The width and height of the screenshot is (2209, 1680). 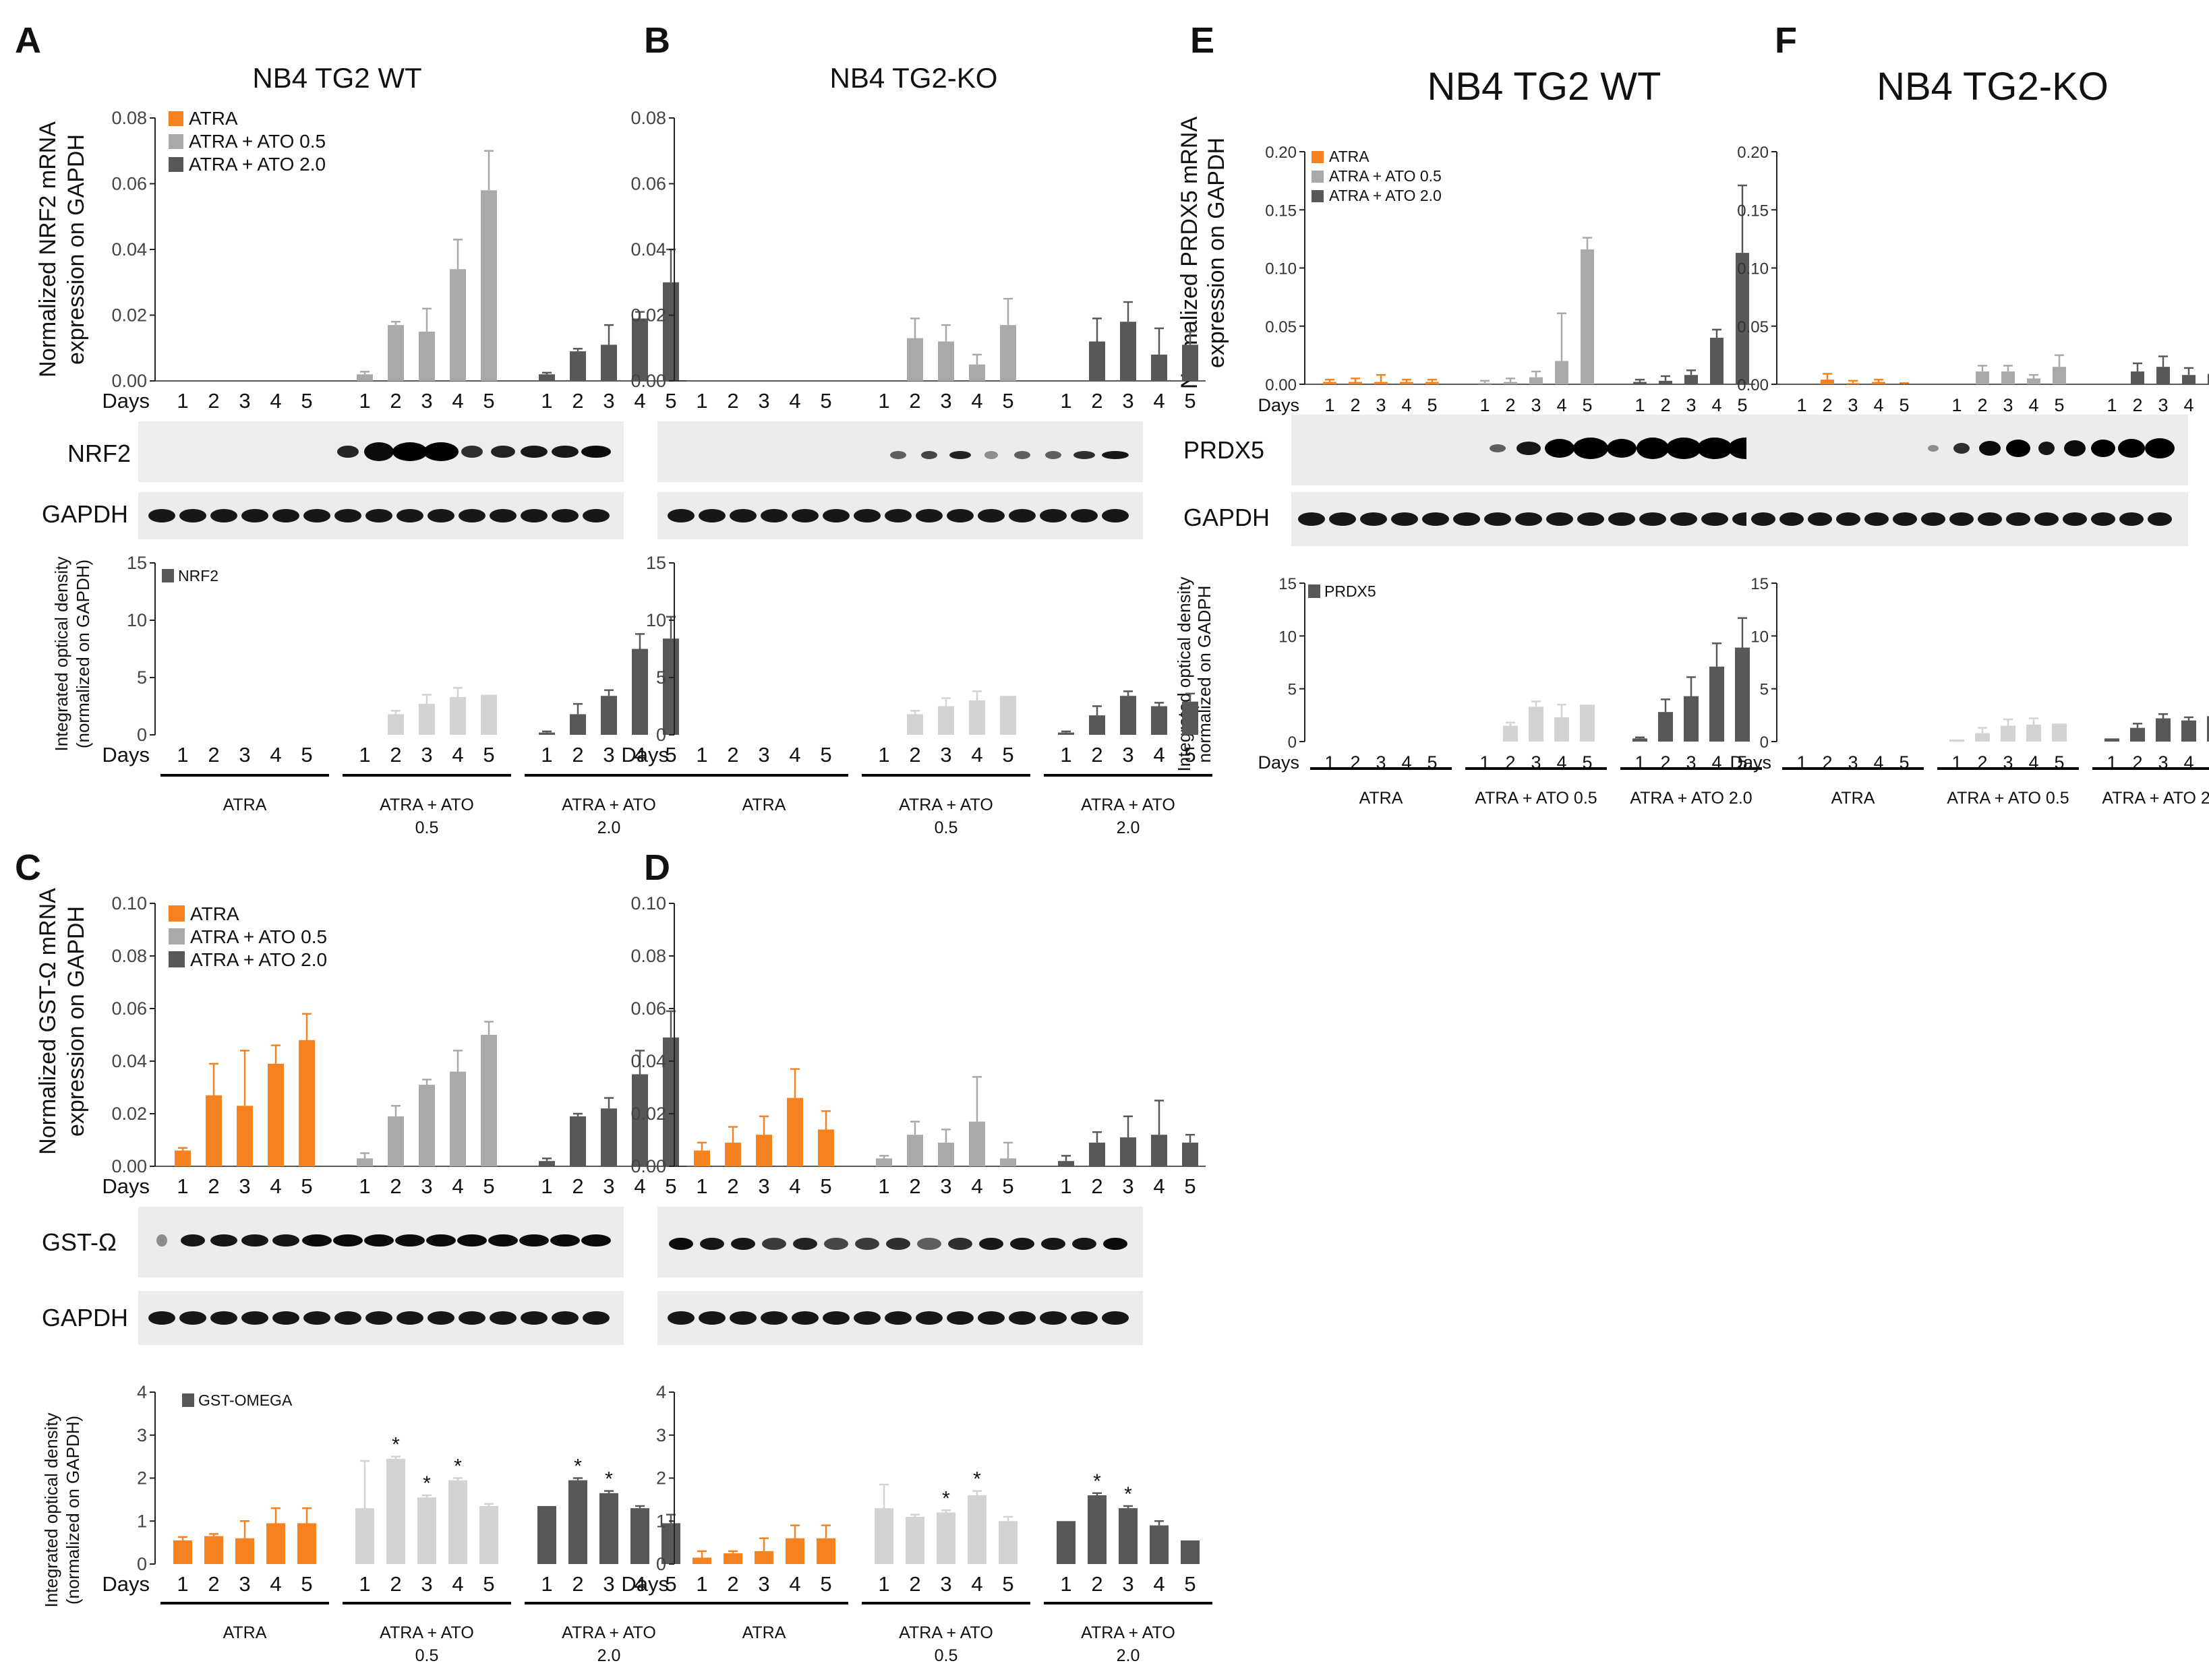 What do you see at coordinates (129, 184) in the screenshot?
I see `y-tick-label: 0.06` at bounding box center [129, 184].